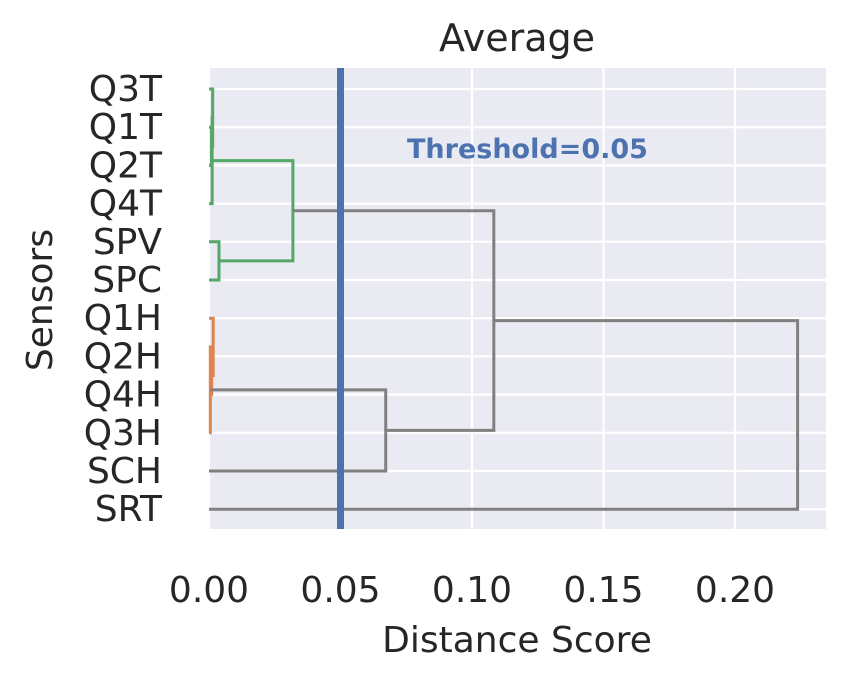 This screenshot has height=682, width=847. I want to click on y-tick-label: Q3T, so click(126, 89).